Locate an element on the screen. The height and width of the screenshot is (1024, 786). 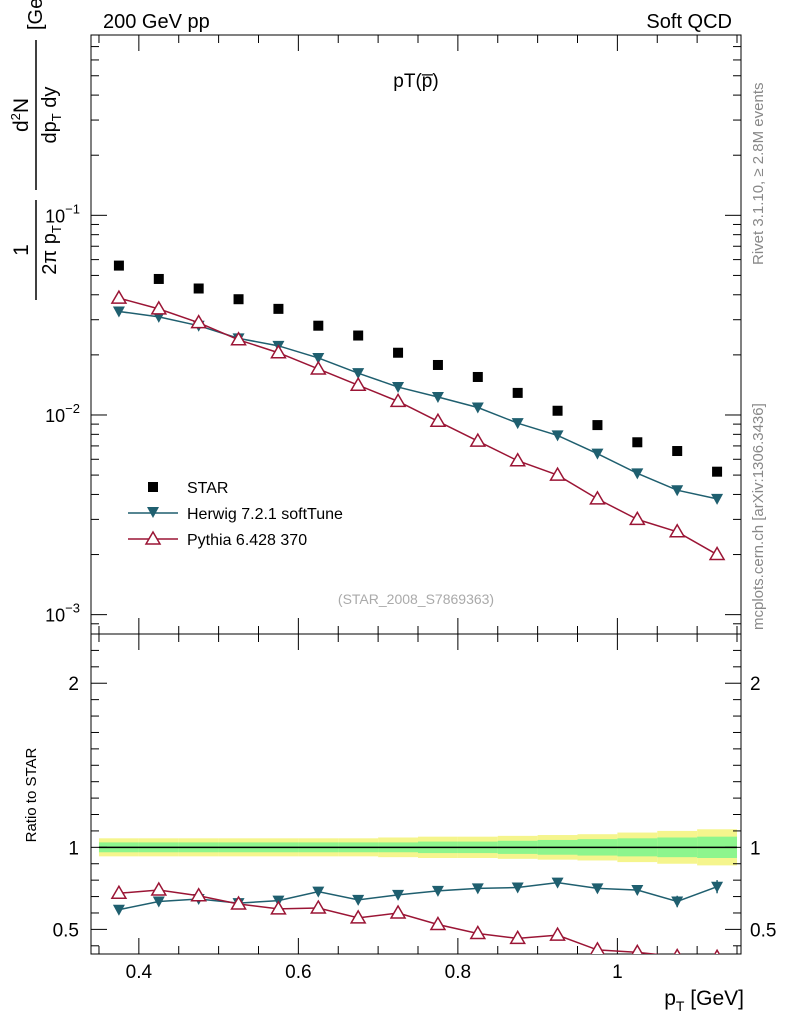
rivet-label: Rivet 3.1.10, ≥ 2.8M events is located at coordinates (758, 174).